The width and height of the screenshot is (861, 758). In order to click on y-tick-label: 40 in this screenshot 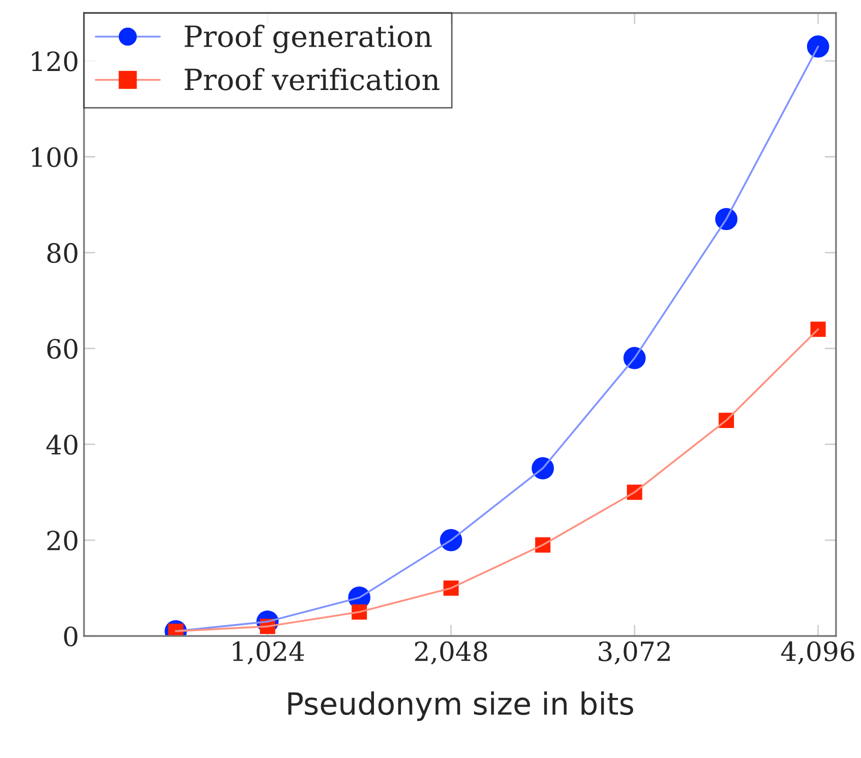, I will do `click(62, 444)`.